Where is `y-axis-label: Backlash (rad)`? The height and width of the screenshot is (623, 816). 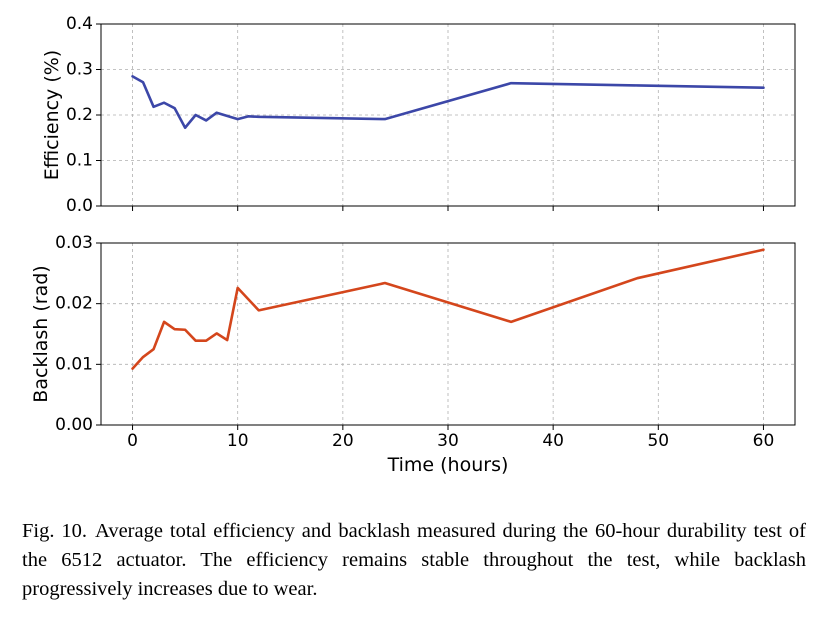 y-axis-label: Backlash (rad) is located at coordinates (41, 333).